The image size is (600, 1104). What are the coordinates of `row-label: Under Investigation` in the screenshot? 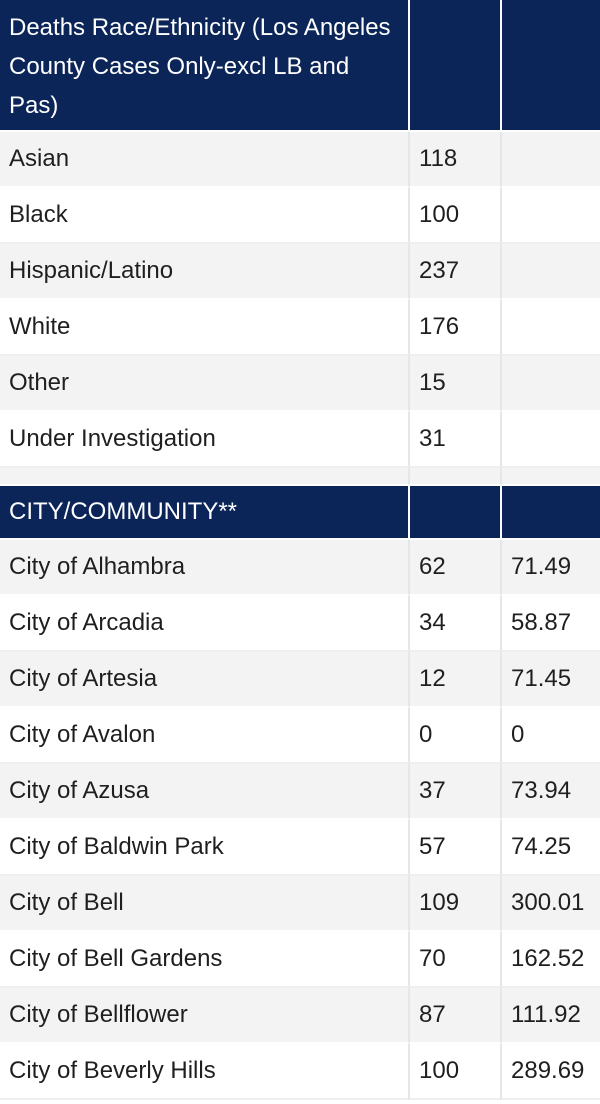 It's located at (205, 440).